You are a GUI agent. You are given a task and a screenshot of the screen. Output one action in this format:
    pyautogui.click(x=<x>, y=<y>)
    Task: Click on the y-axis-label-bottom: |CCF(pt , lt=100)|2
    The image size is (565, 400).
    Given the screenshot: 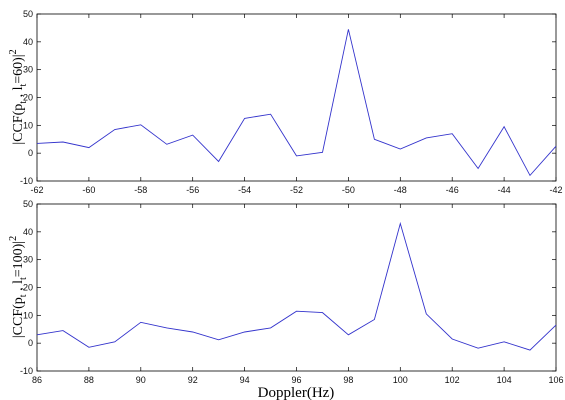 What is the action you would take?
    pyautogui.click(x=18, y=287)
    